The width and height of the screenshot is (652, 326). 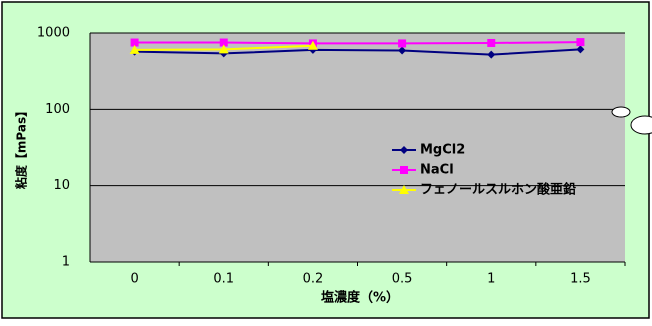 What do you see at coordinates (402, 279) in the screenshot?
I see `x-tick-label: 0.5` at bounding box center [402, 279].